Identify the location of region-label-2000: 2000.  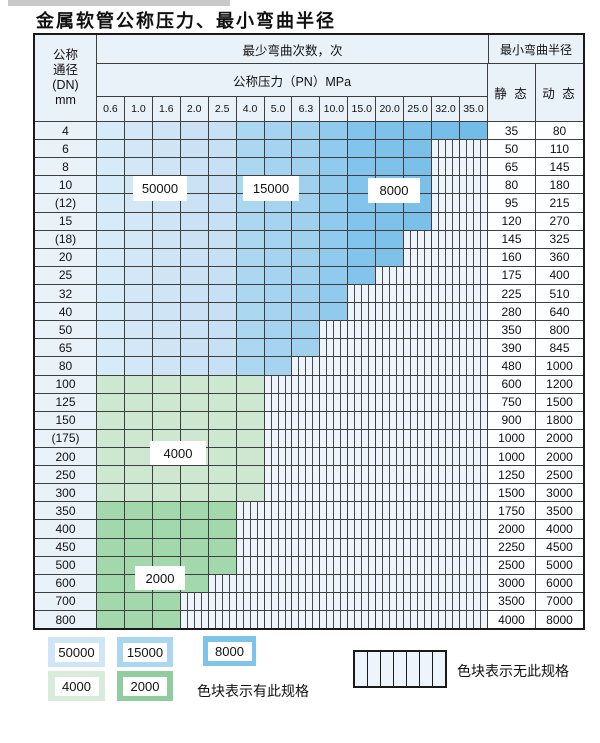
(160, 578).